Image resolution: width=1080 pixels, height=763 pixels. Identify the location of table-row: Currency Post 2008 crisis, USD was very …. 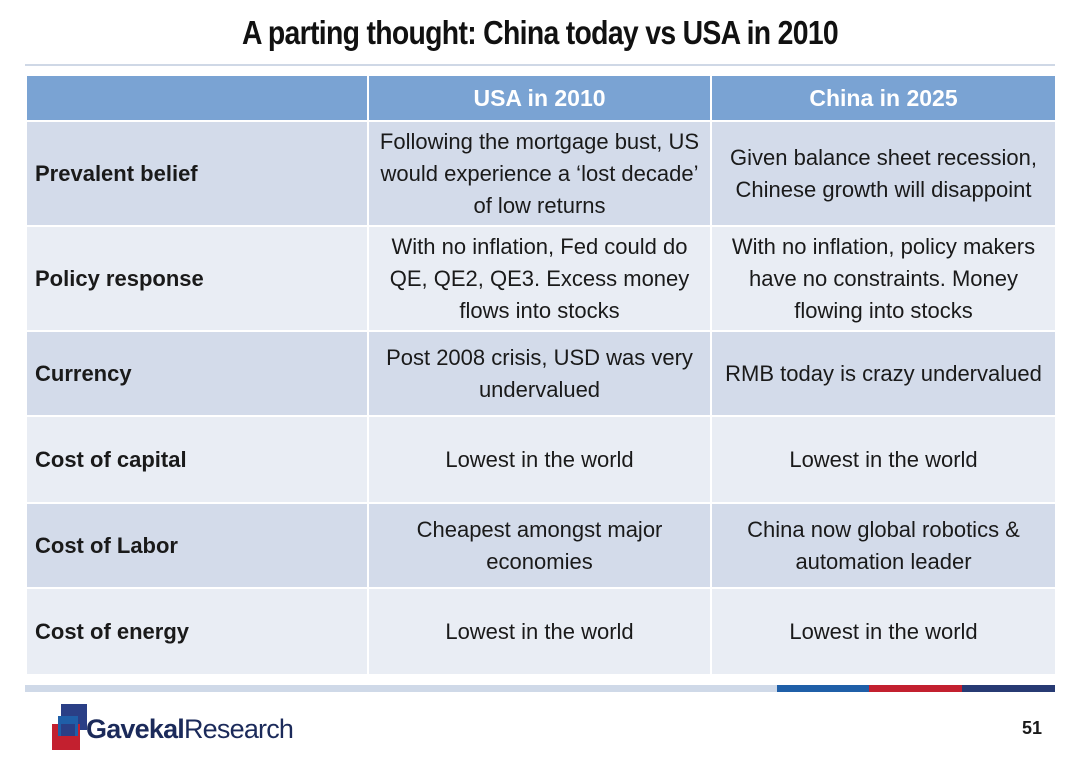
(541, 373).